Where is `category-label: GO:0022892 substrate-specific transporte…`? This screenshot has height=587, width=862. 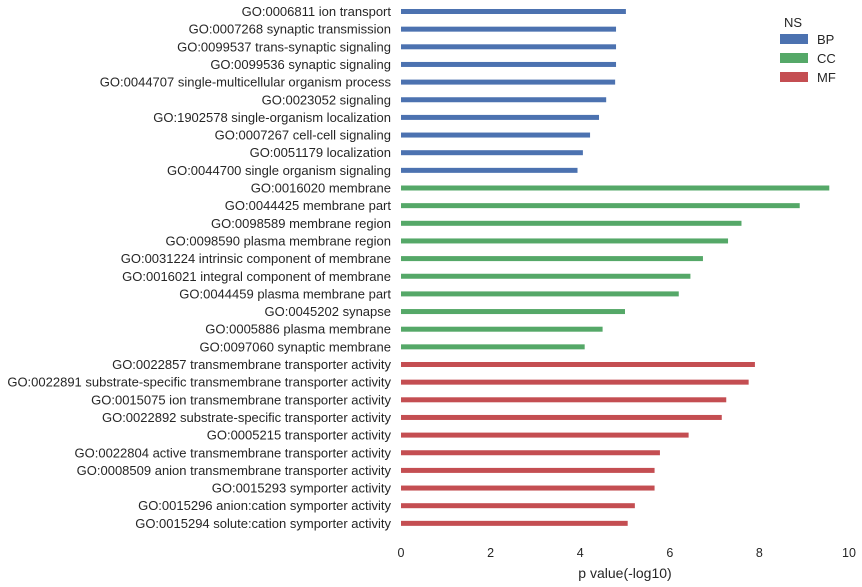 category-label: GO:0022892 substrate-specific transporte… is located at coordinates (247, 417).